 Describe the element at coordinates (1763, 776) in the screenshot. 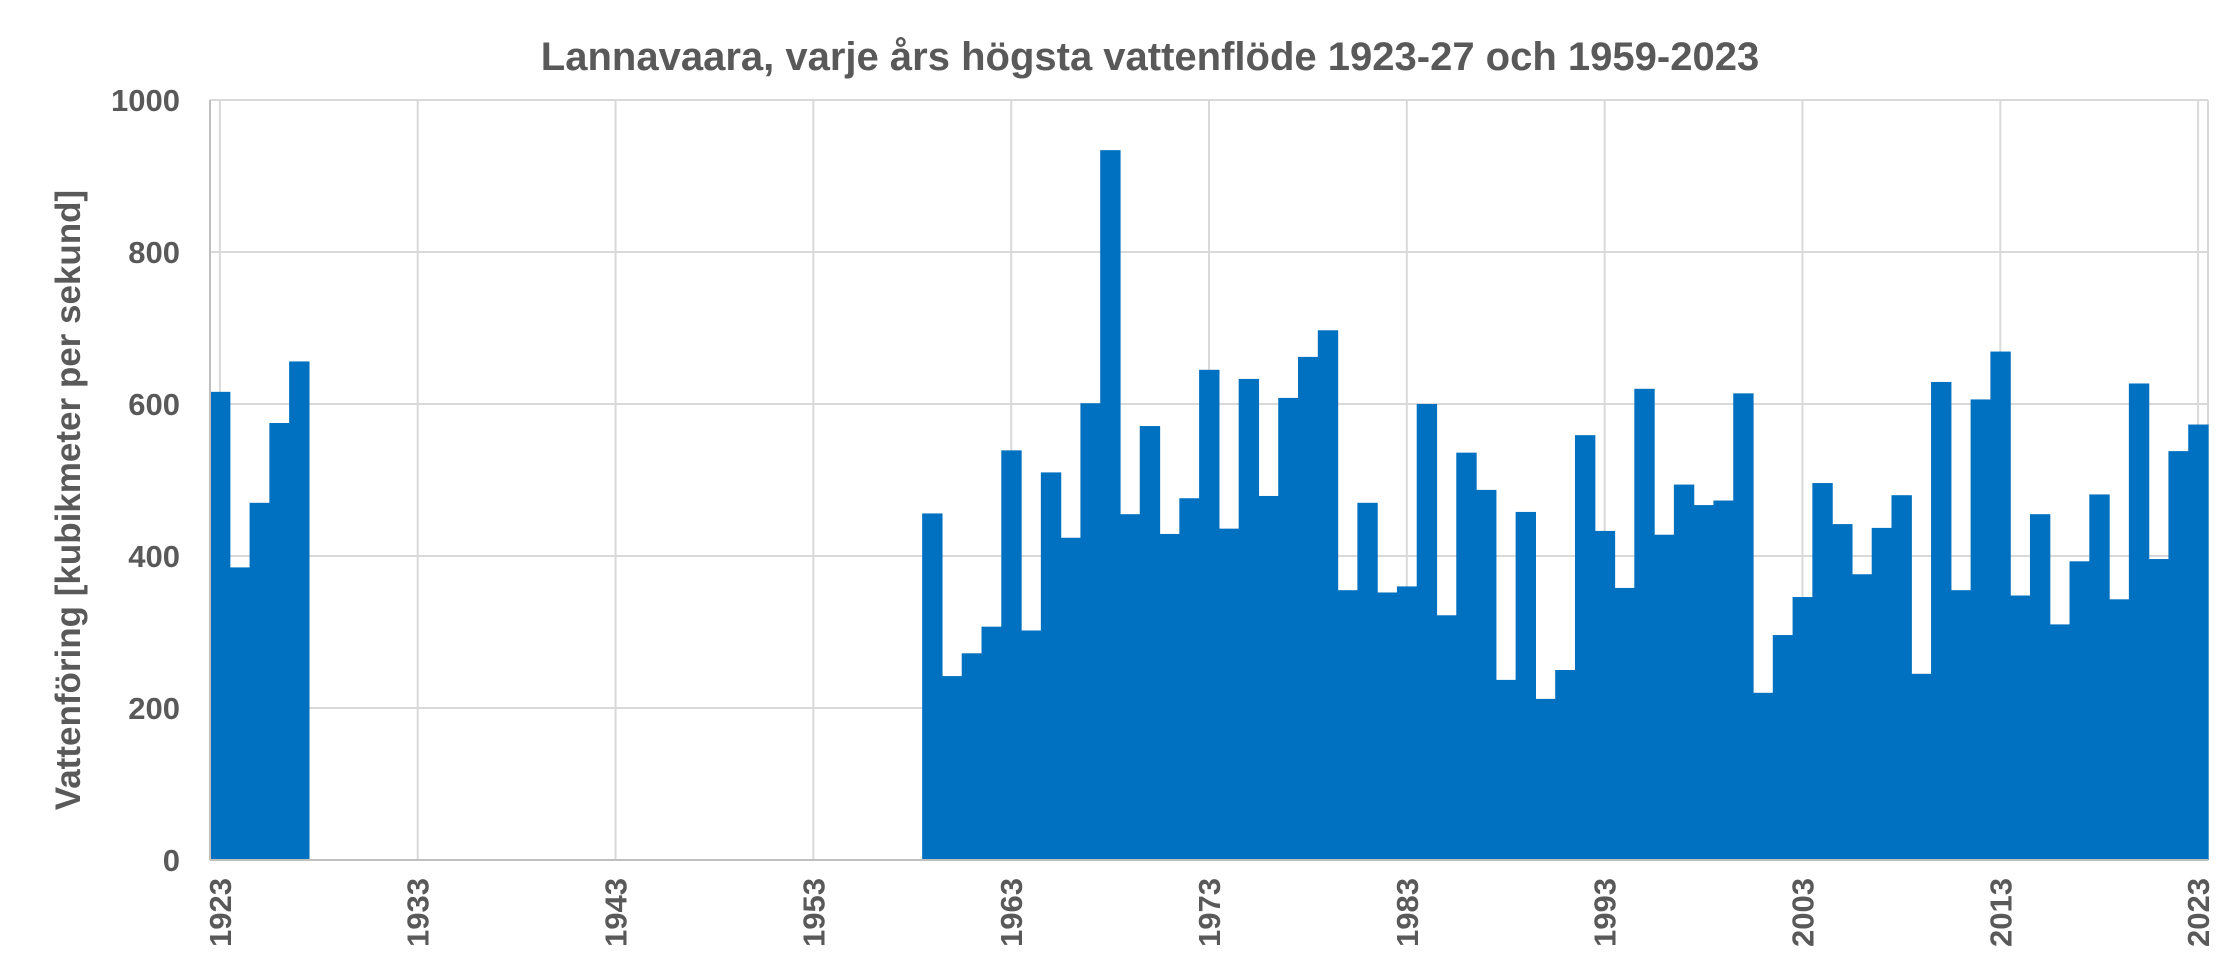

I see `bar-2001` at that location.